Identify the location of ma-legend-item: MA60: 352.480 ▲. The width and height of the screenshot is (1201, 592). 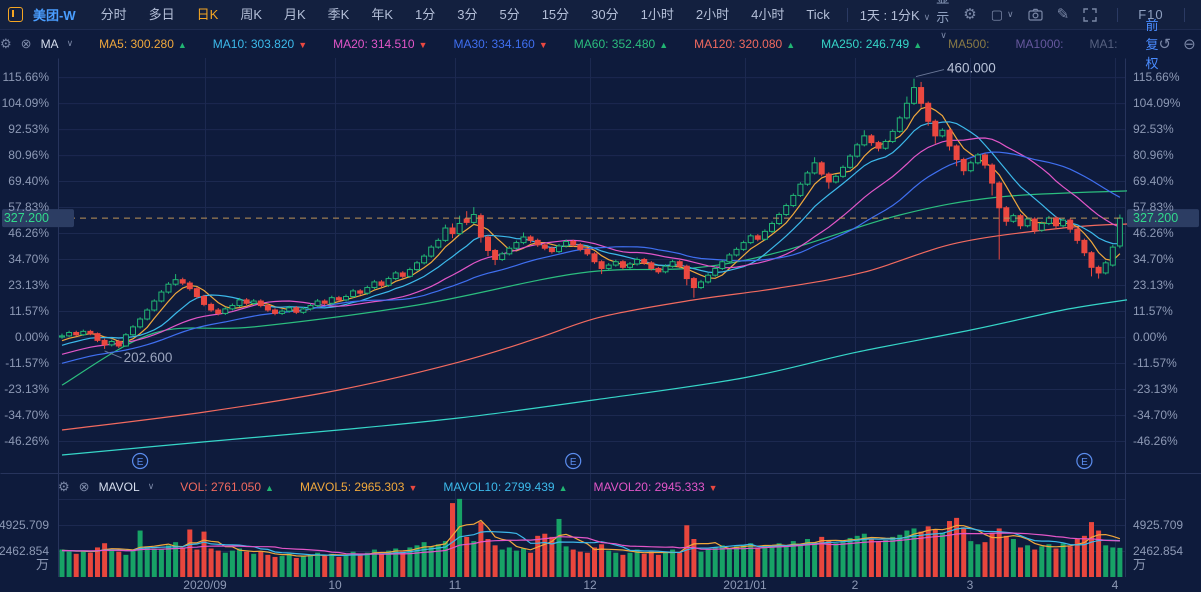
(621, 44).